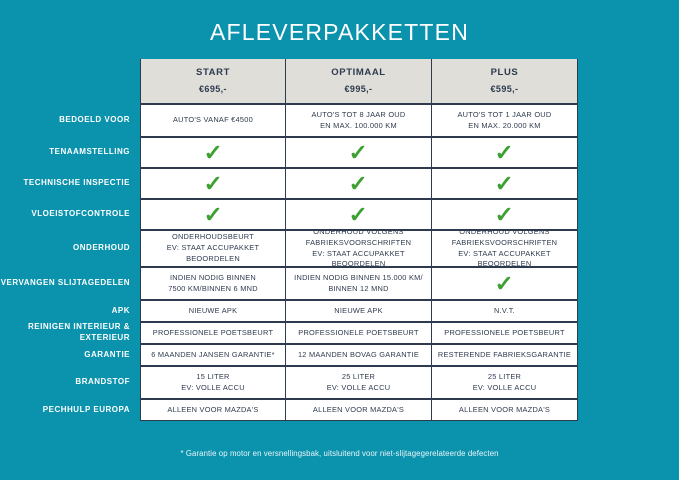  Describe the element at coordinates (94, 120) in the screenshot. I see `row-label-bedoeld-voor: BEDOELD VOOR` at that location.